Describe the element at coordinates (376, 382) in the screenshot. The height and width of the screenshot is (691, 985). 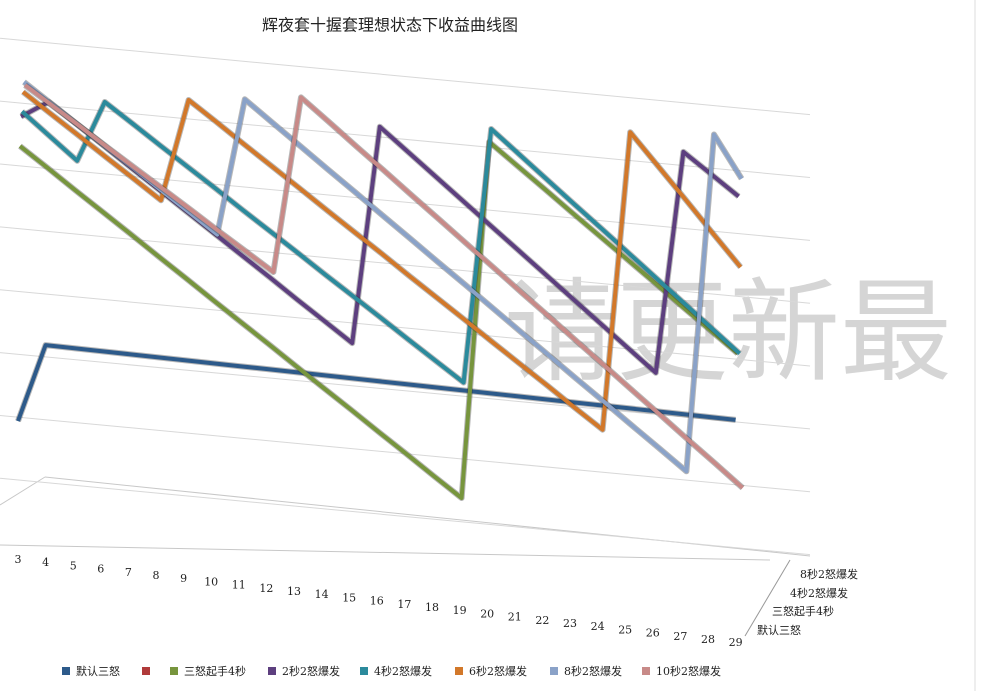
I see `line` at that location.